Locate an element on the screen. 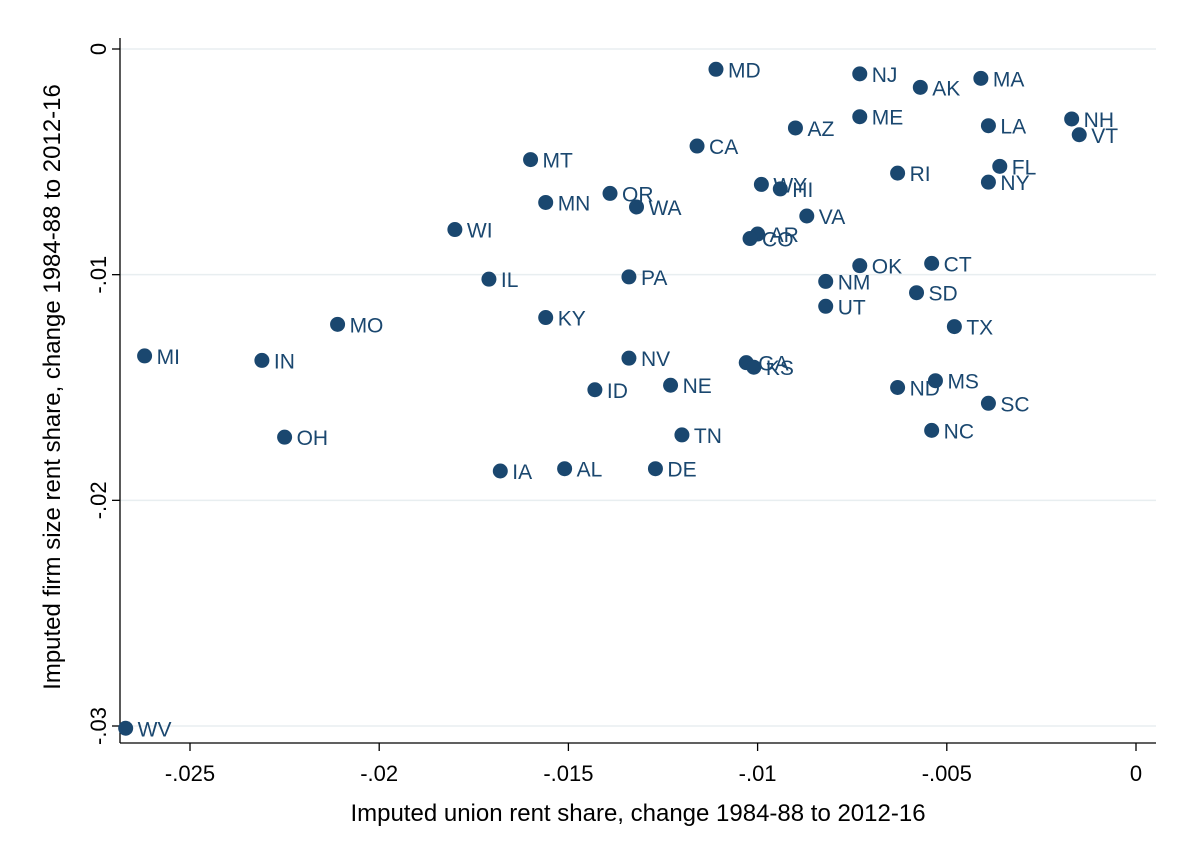  point-mt is located at coordinates (531, 160).